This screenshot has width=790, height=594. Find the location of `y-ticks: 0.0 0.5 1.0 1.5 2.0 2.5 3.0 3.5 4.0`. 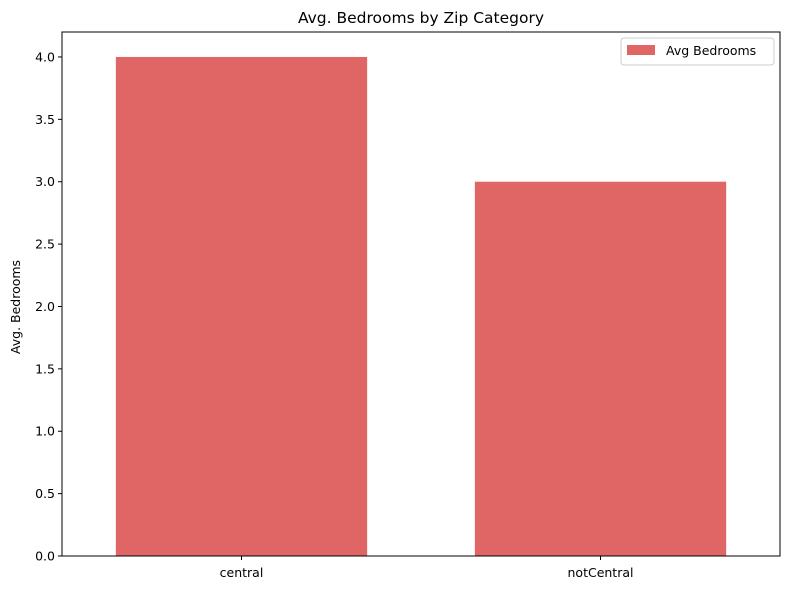

y-ticks: 0.0 0.5 1.0 1.5 2.0 2.5 3.0 3.5 4.0 is located at coordinates (48, 306).